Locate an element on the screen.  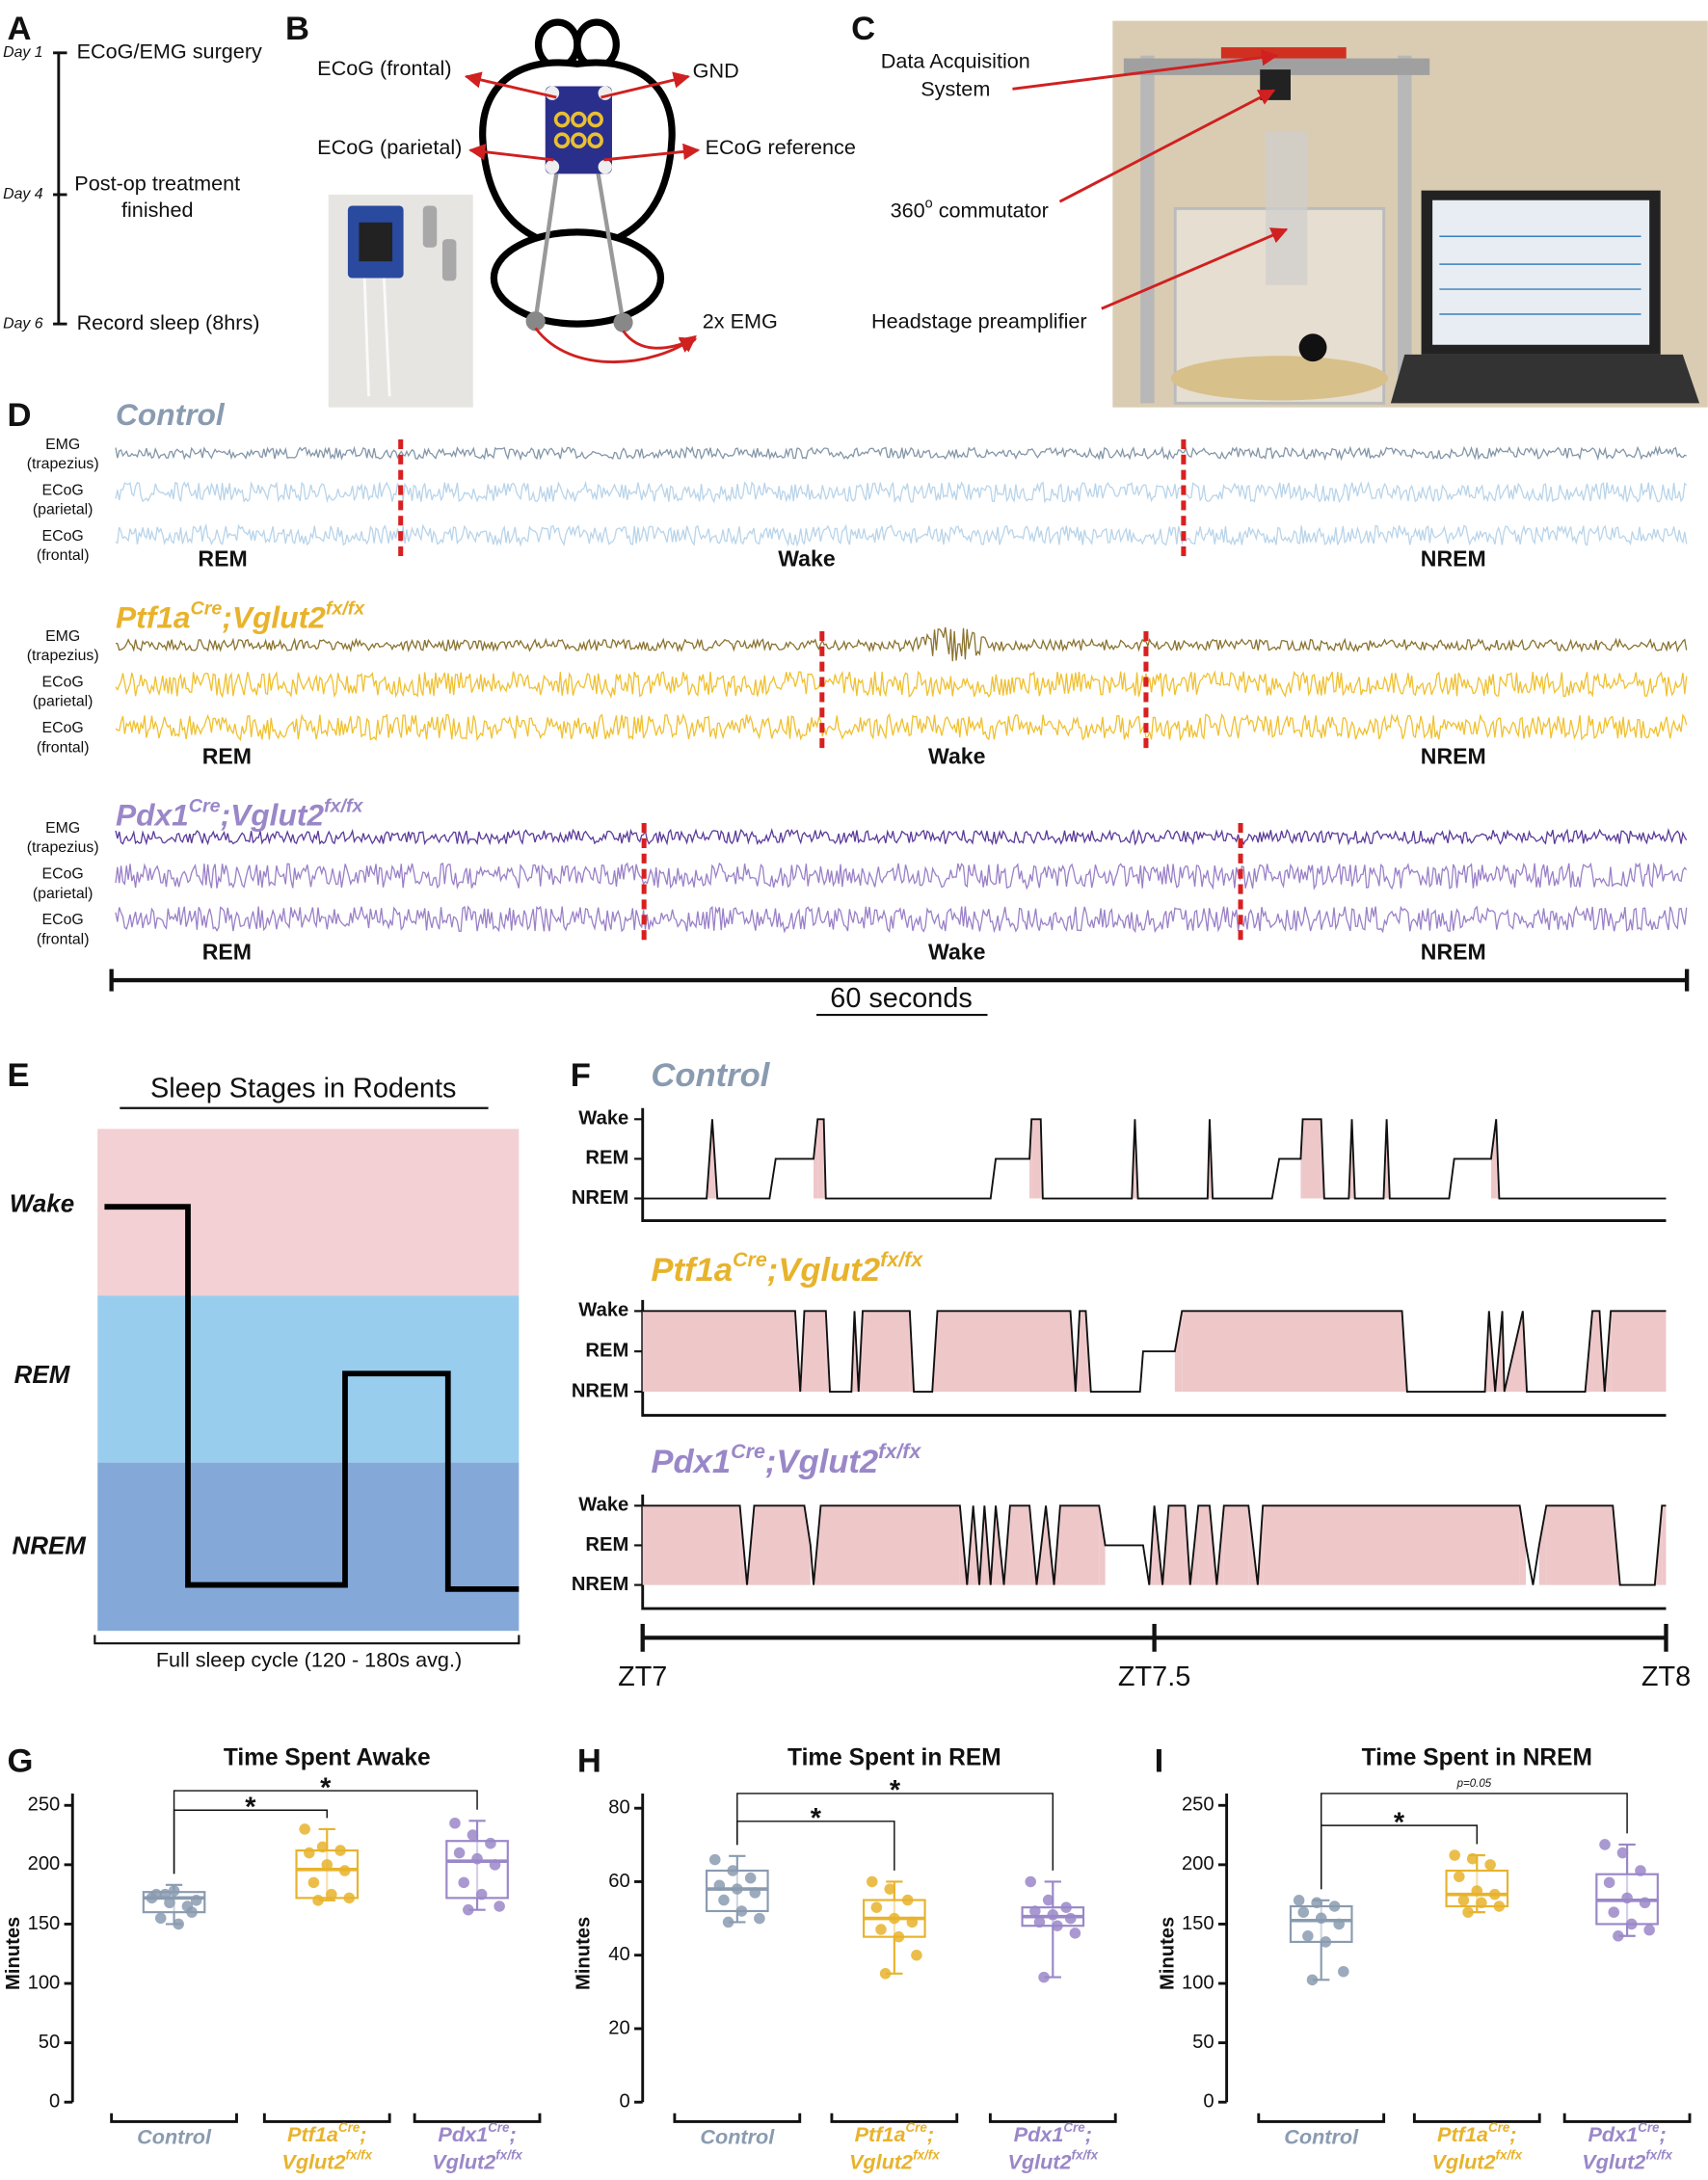
genotype-label: Ptf1aCre;Vglut2fx/fx is located at coordinates (240, 616).